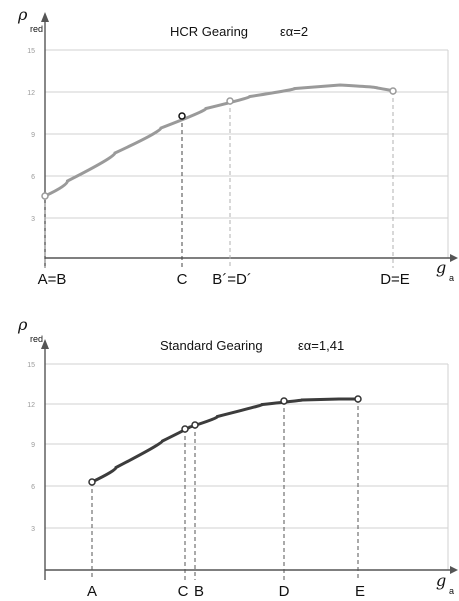 This screenshot has height=601, width=459. Describe the element at coordinates (451, 591) in the screenshot. I see `chart2-x-subscript: a` at that location.